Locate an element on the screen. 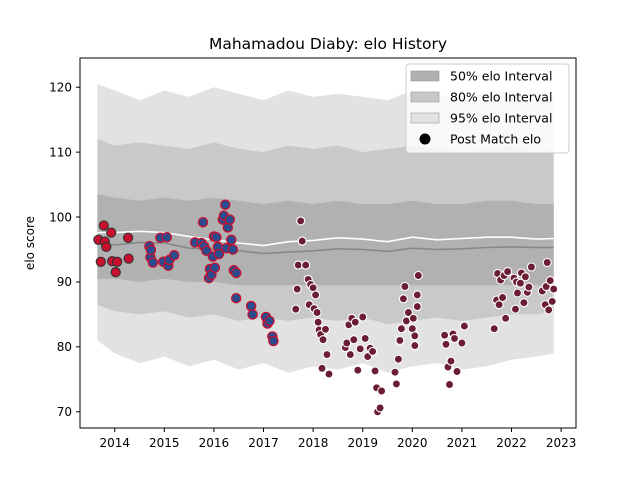 This screenshot has height=480, width=640. x-tick-label: 2018 is located at coordinates (313, 443).